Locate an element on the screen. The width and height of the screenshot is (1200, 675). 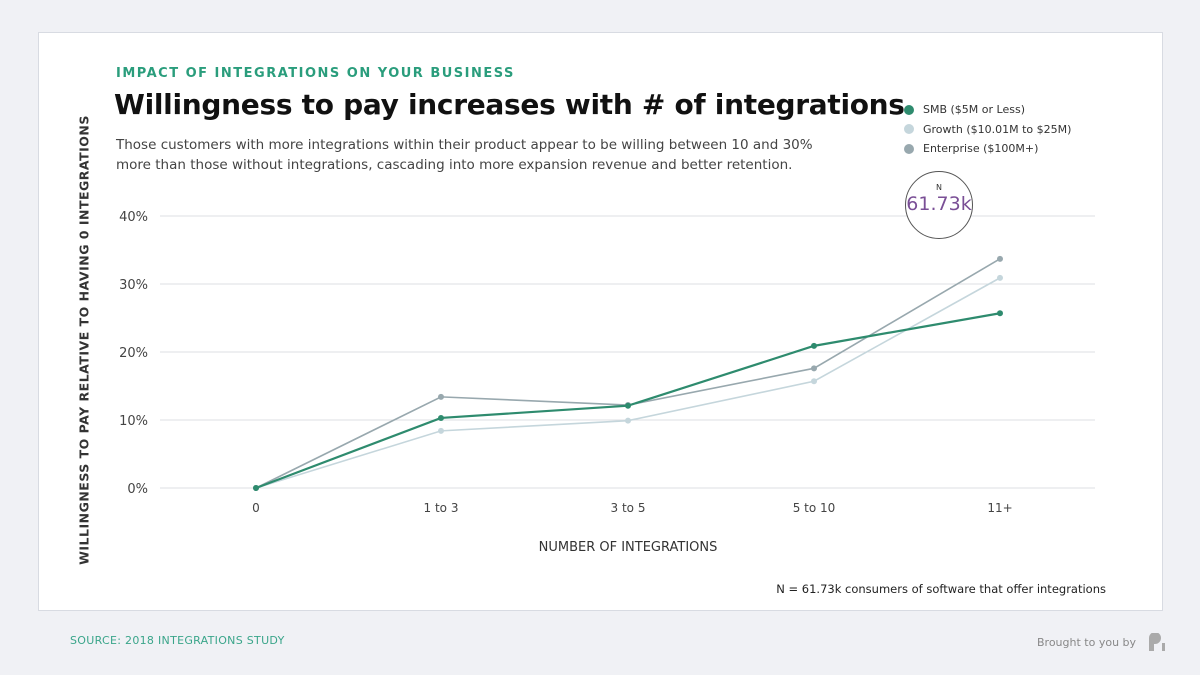
x-tick-label: 5 to 10 is located at coordinates (814, 508).